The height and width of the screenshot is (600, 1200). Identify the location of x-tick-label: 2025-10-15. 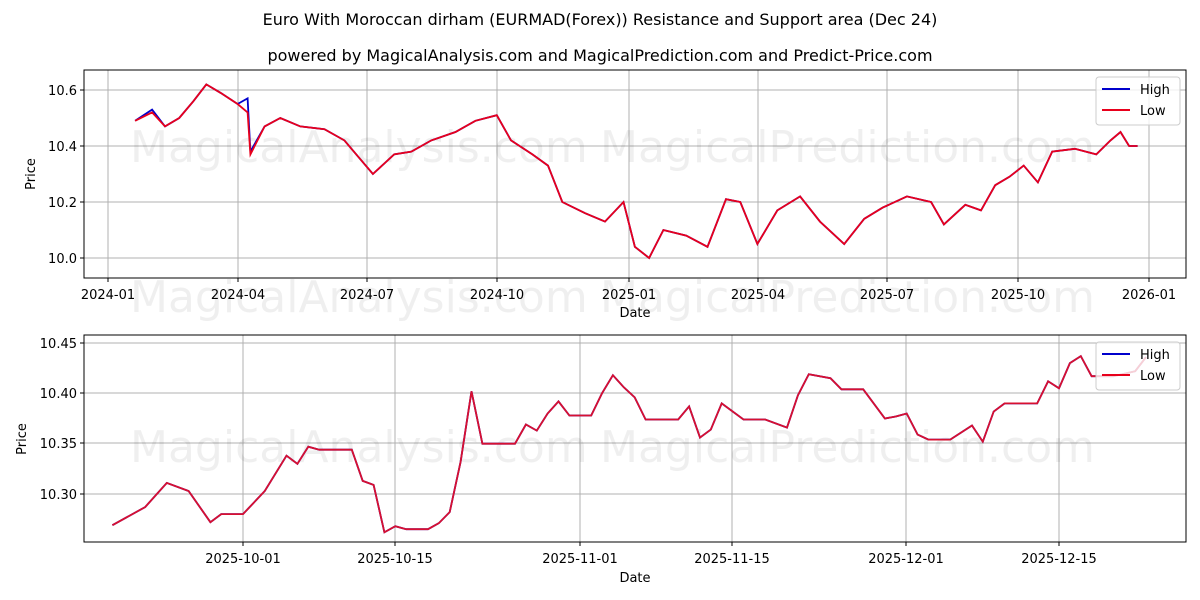
(395, 559).